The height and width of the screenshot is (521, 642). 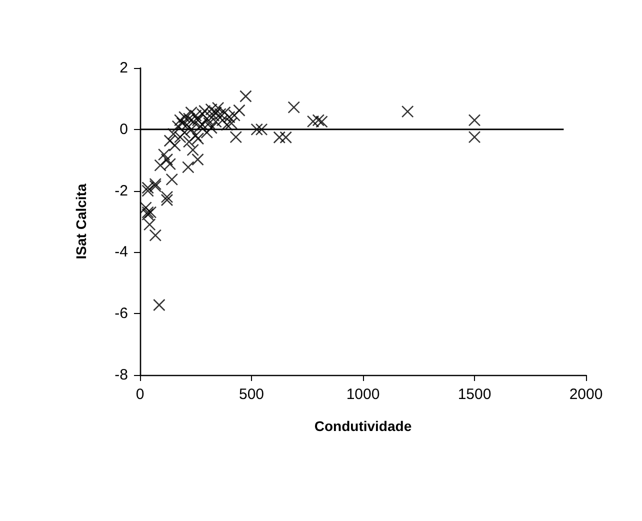 What do you see at coordinates (121, 375) in the screenshot?
I see `y-tick-label: -8` at bounding box center [121, 375].